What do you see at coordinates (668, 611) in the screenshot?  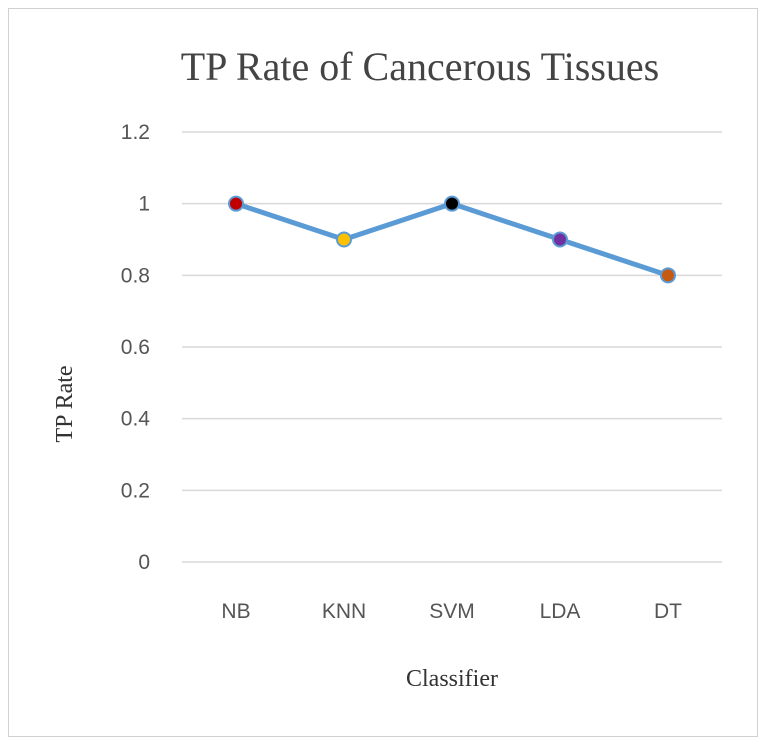 I see `x-tick-label-dt: DT` at bounding box center [668, 611].